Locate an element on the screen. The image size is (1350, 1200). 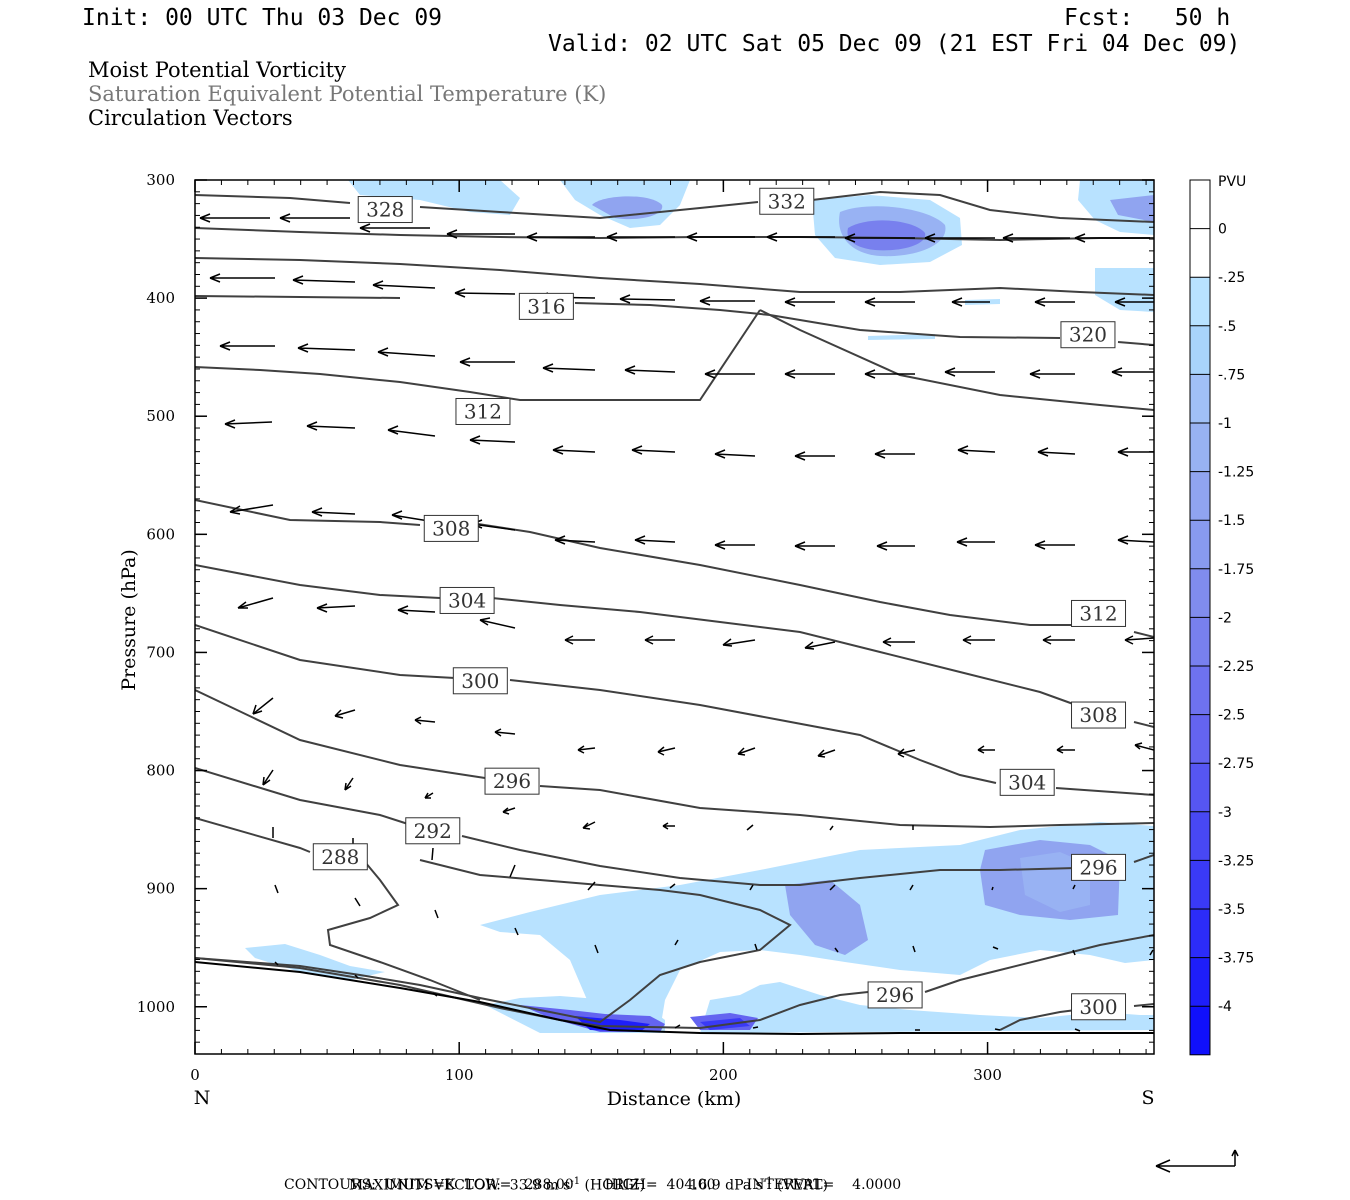
y-tick-label: 1000 is located at coordinates (156, 1007).